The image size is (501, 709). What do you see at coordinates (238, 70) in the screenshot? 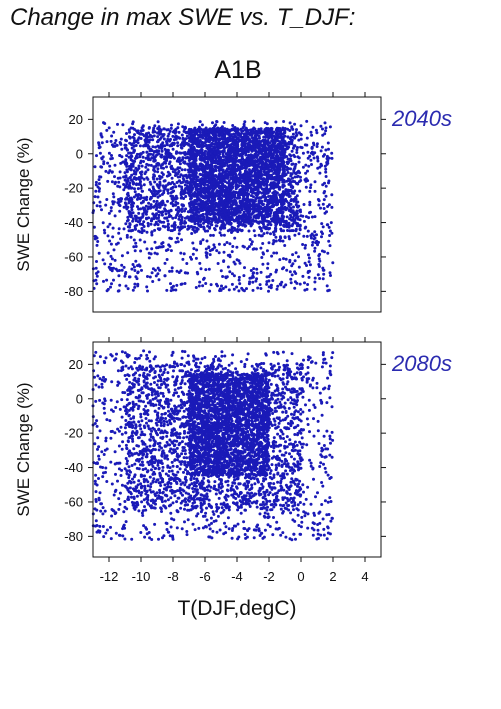
I see `scenario-title: A1B` at bounding box center [238, 70].